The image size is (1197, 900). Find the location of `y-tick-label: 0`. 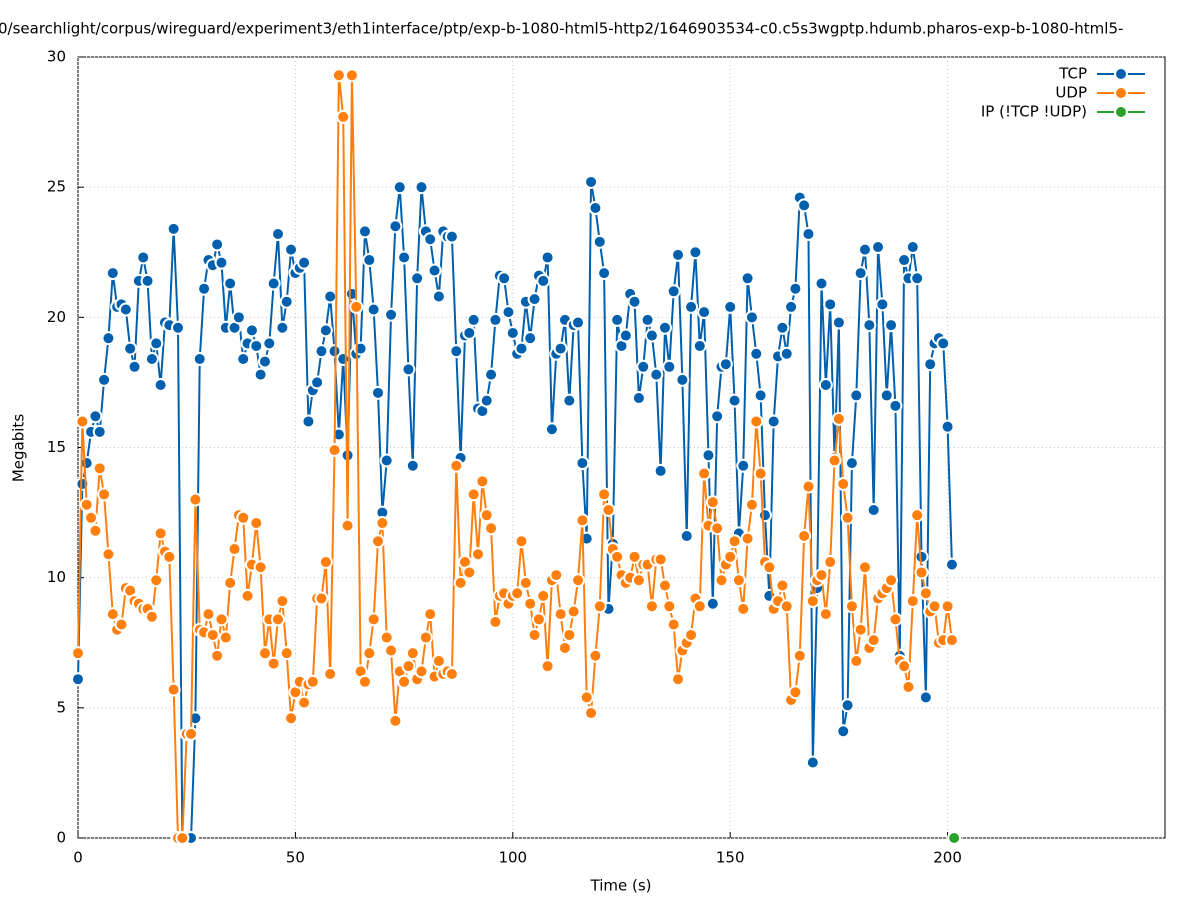

y-tick-label: 0 is located at coordinates (61, 838).